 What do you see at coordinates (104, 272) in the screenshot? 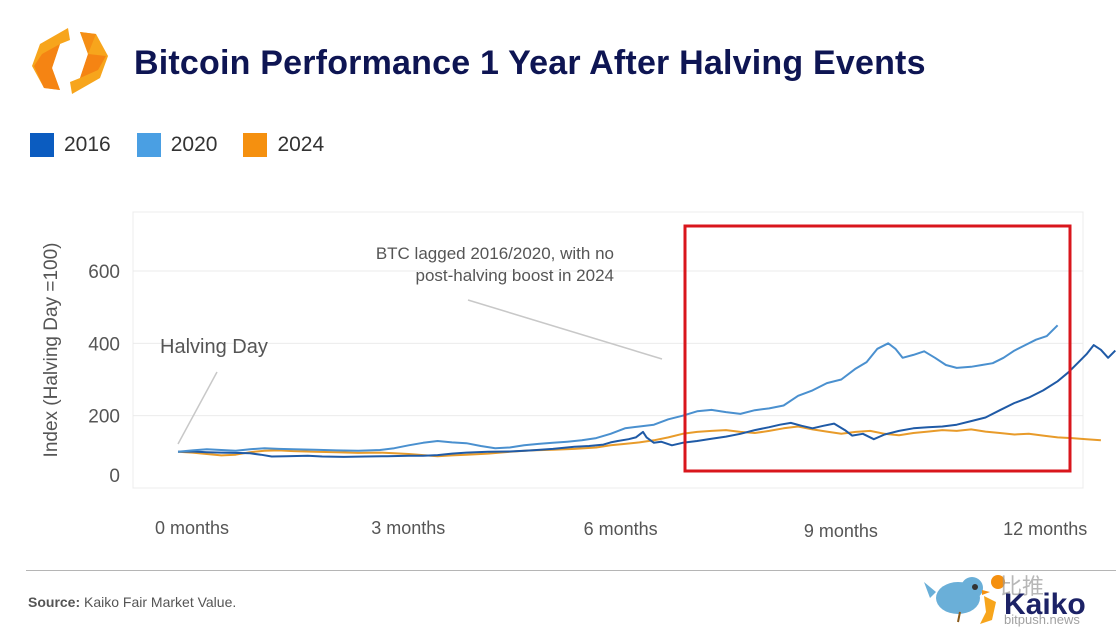
I see `y-tick-label: 600` at bounding box center [104, 272].